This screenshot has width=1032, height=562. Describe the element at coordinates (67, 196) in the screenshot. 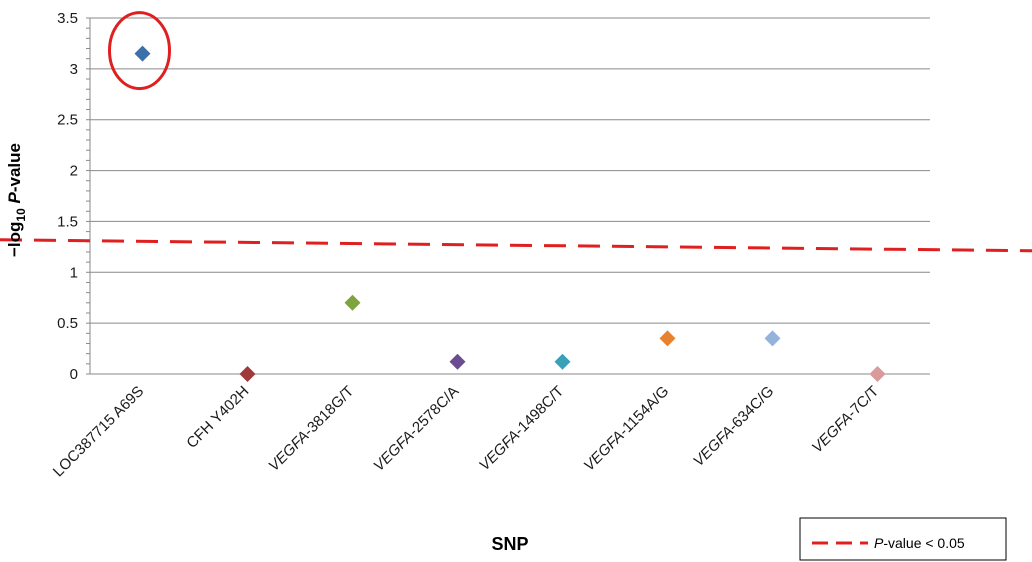

I see `y-tick-labels: 0 0.5 1 1.5 2 2.5 3 3.5` at that location.